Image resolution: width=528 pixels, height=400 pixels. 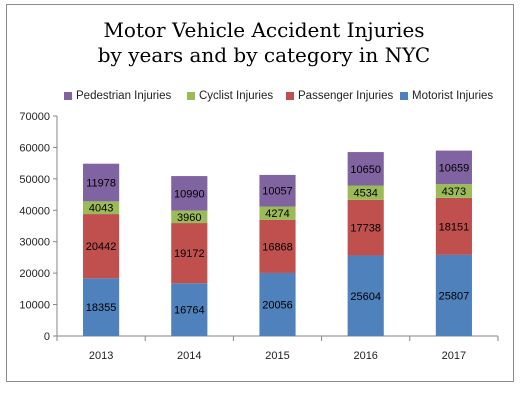 What do you see at coordinates (34, 243) in the screenshot?
I see `y-tick-label: 30000` at bounding box center [34, 243].